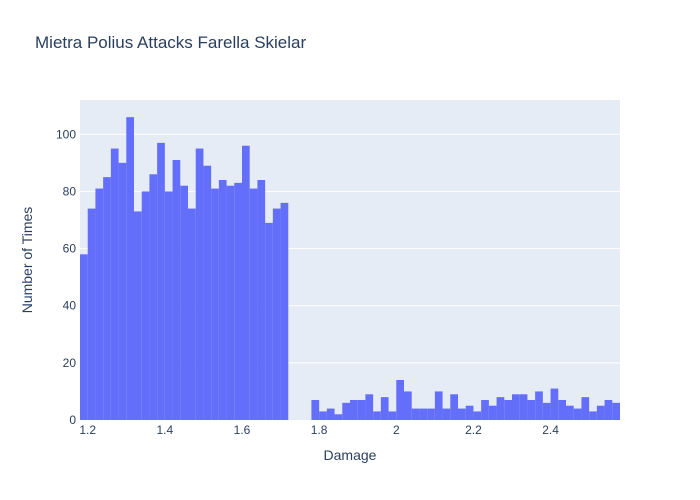 Image resolution: width=700 pixels, height=500 pixels. I want to click on y-axis-title: Number of Times, so click(27, 260).